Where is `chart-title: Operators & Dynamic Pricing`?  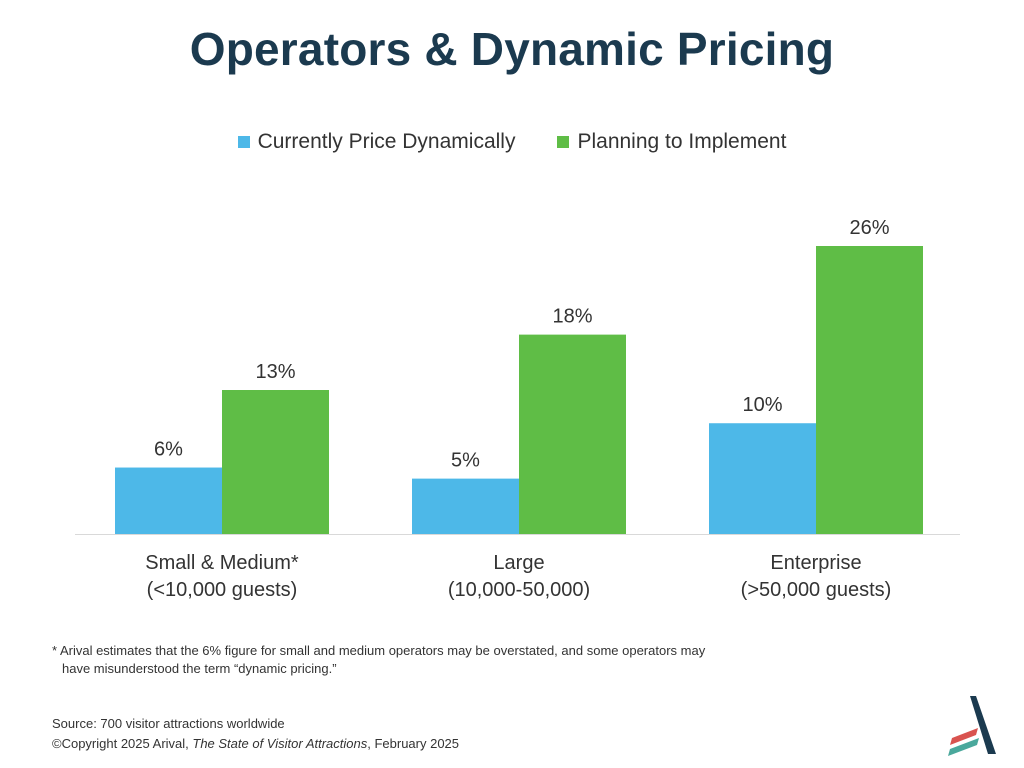
chart-title: Operators & Dynamic Pricing is located at coordinates (512, 49).